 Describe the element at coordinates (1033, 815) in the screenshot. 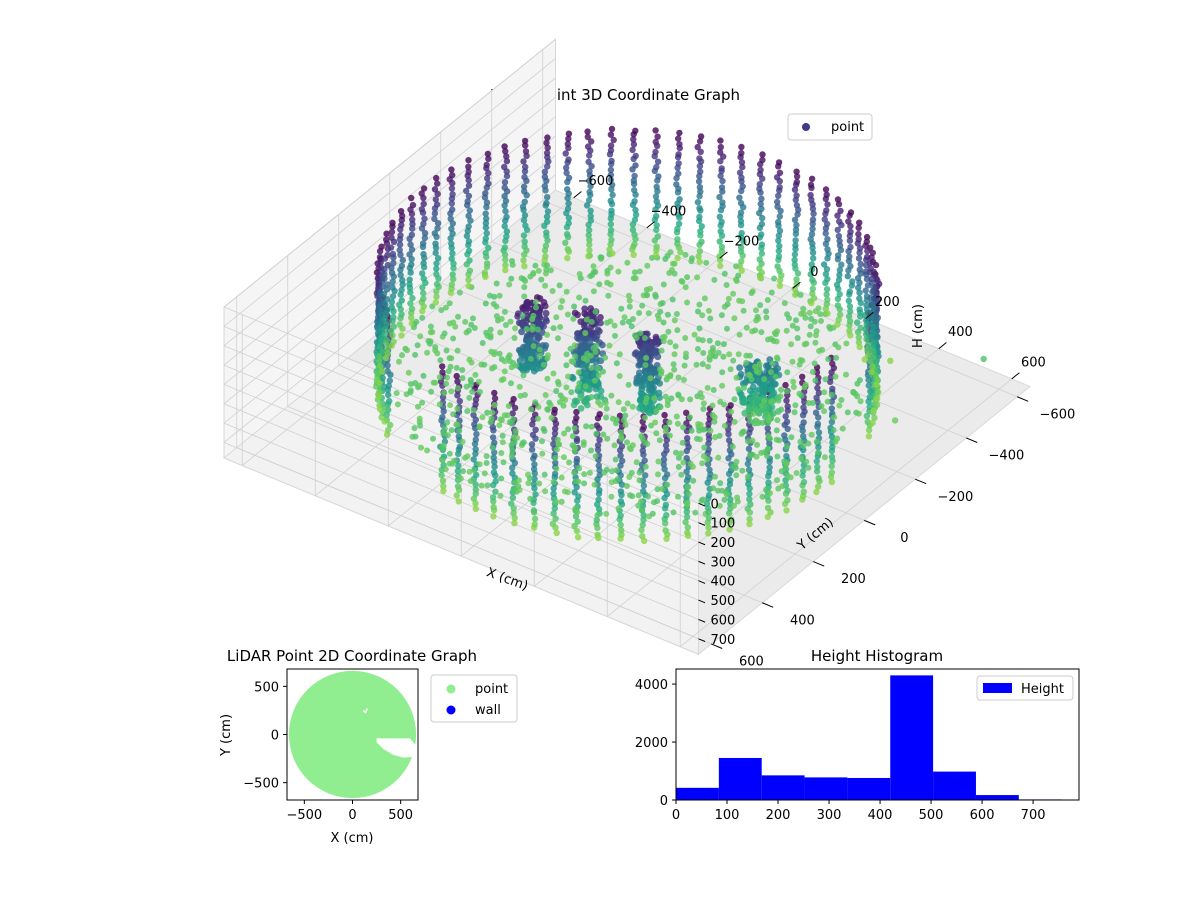

I see `x-tick-label-hist: 700` at that location.